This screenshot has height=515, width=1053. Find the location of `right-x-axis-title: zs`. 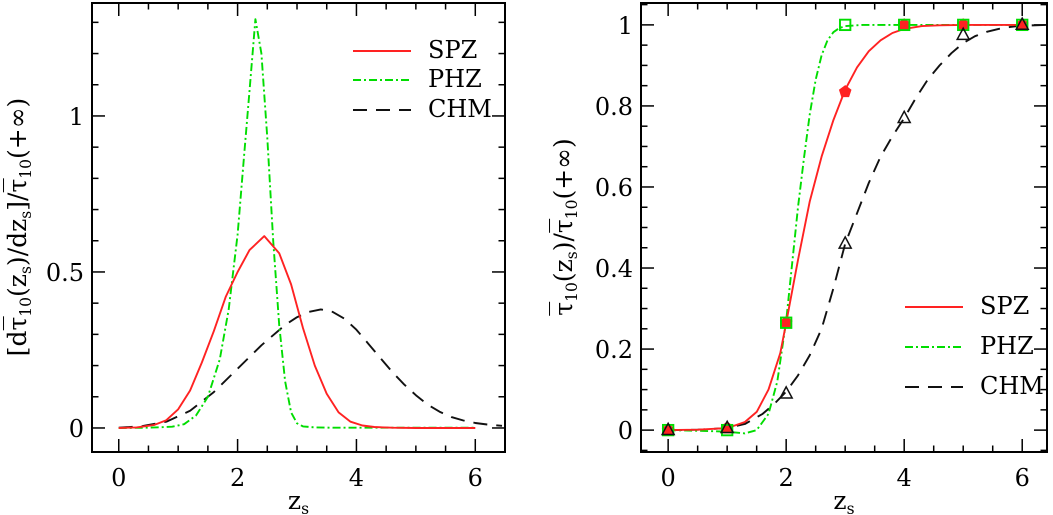

right-x-axis-title: zs is located at coordinates (844, 500).